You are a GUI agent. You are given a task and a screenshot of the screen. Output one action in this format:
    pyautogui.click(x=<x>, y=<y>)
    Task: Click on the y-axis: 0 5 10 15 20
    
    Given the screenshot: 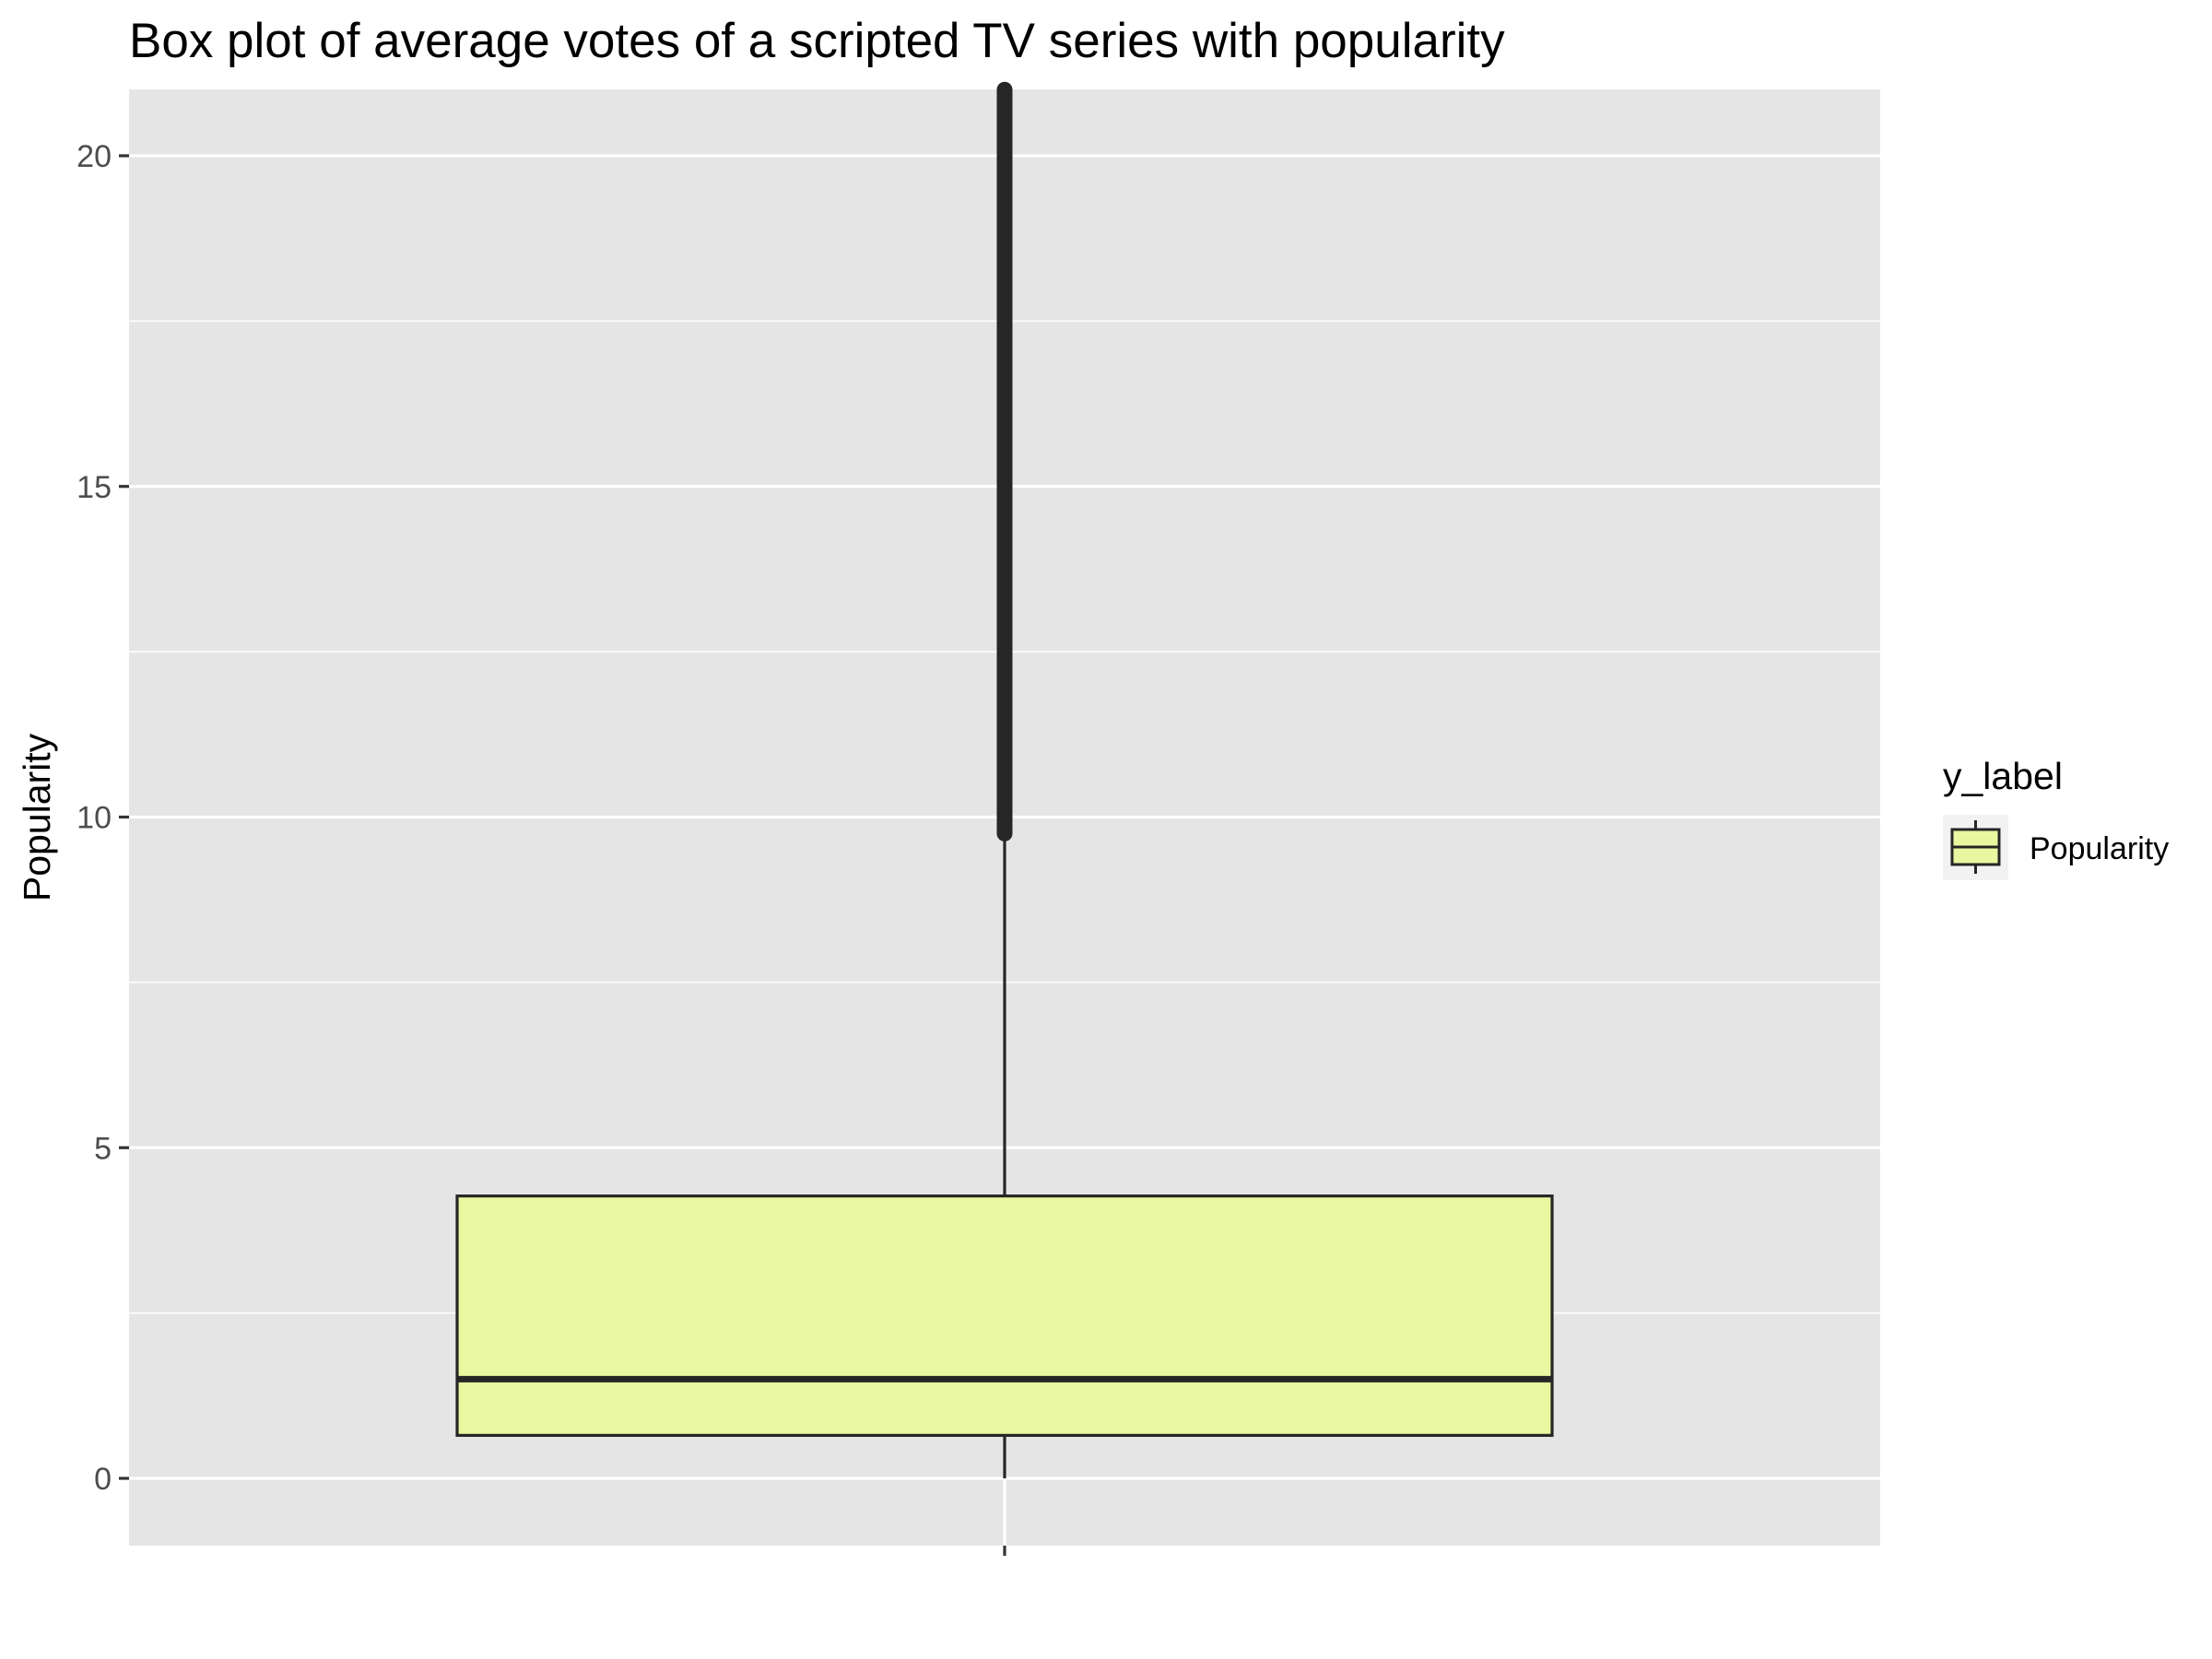 What is the action you would take?
    pyautogui.click(x=102, y=818)
    